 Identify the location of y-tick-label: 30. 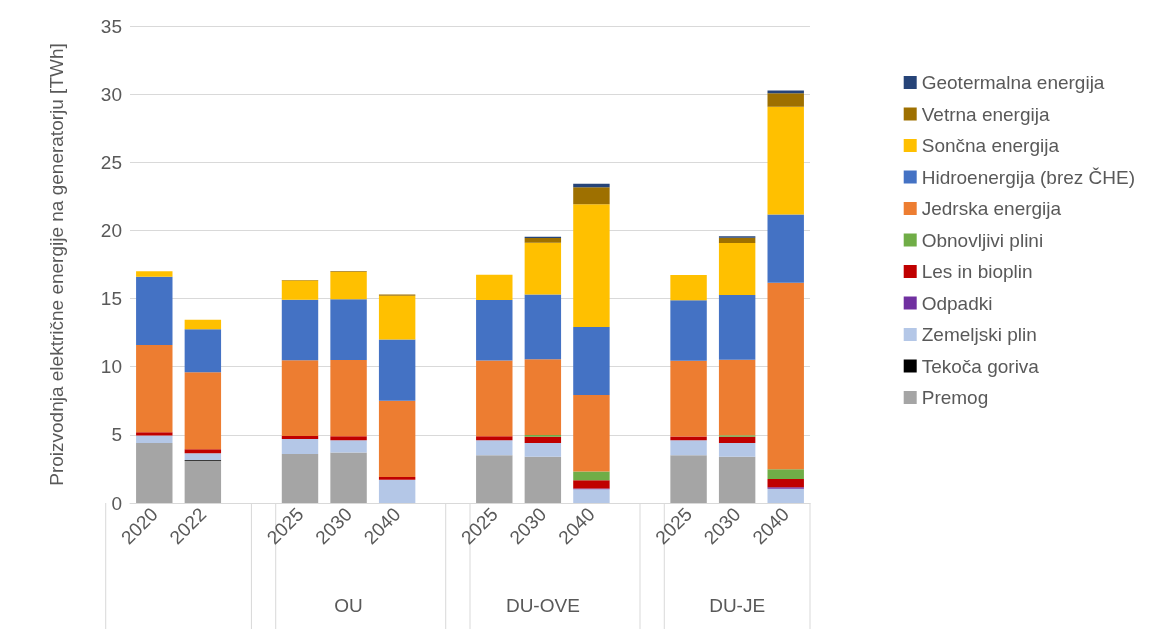
(111, 94).